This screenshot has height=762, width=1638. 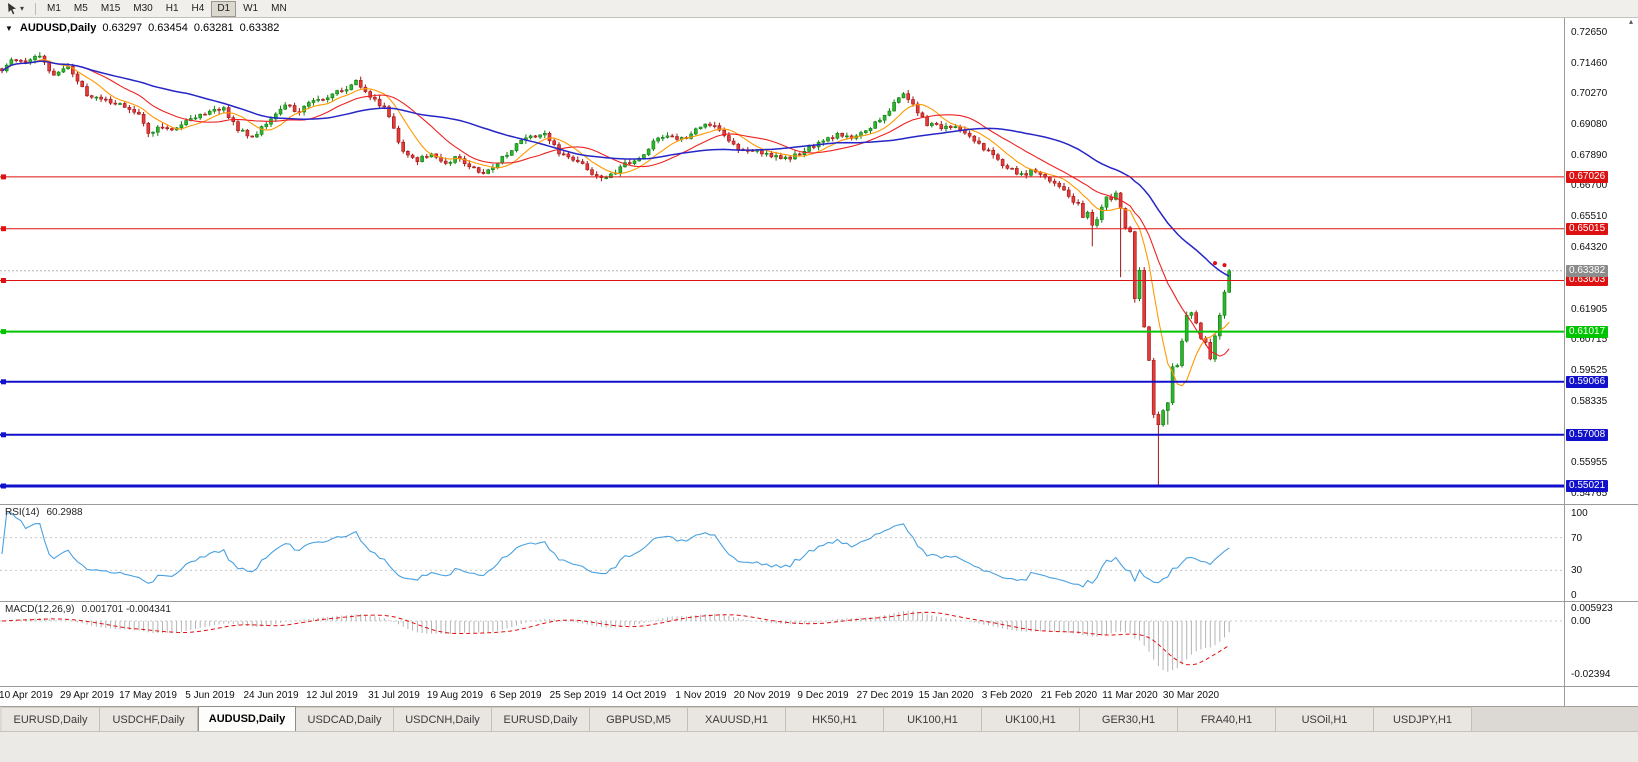 What do you see at coordinates (516, 695) in the screenshot?
I see `date-label: 6 Sep 2019` at bounding box center [516, 695].